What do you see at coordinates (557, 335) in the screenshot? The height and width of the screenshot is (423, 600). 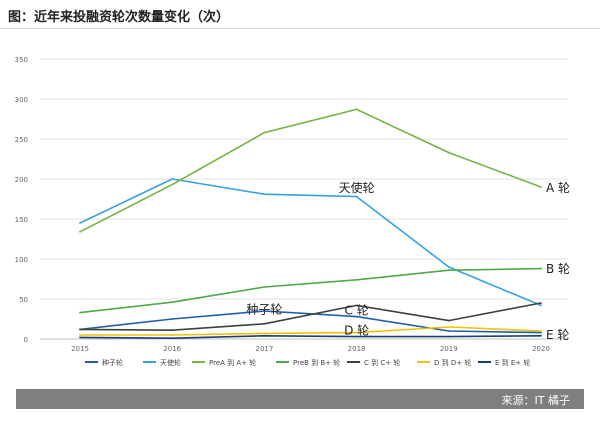 I see `annotation-label: E 轮` at bounding box center [557, 335].